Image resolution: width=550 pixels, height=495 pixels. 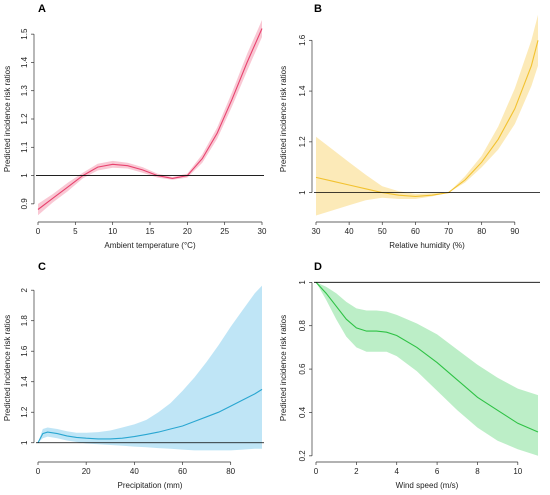 What do you see at coordinates (150, 245) in the screenshot?
I see `x-axis-label: Ambient temperature (°C)` at bounding box center [150, 245].